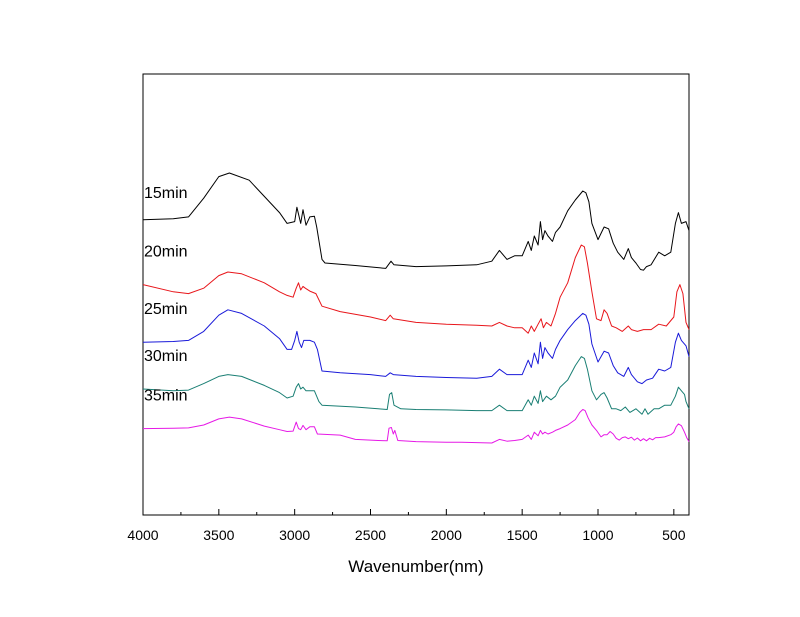 The image size is (800, 617). What do you see at coordinates (166, 356) in the screenshot?
I see `series-label-30min: 30min` at bounding box center [166, 356].